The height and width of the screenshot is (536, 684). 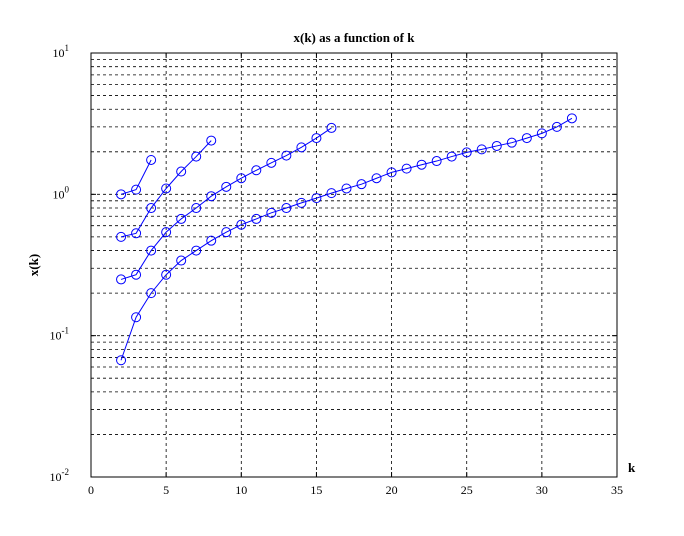 What do you see at coordinates (542, 490) in the screenshot?
I see `x-tick-label: 30` at bounding box center [542, 490].